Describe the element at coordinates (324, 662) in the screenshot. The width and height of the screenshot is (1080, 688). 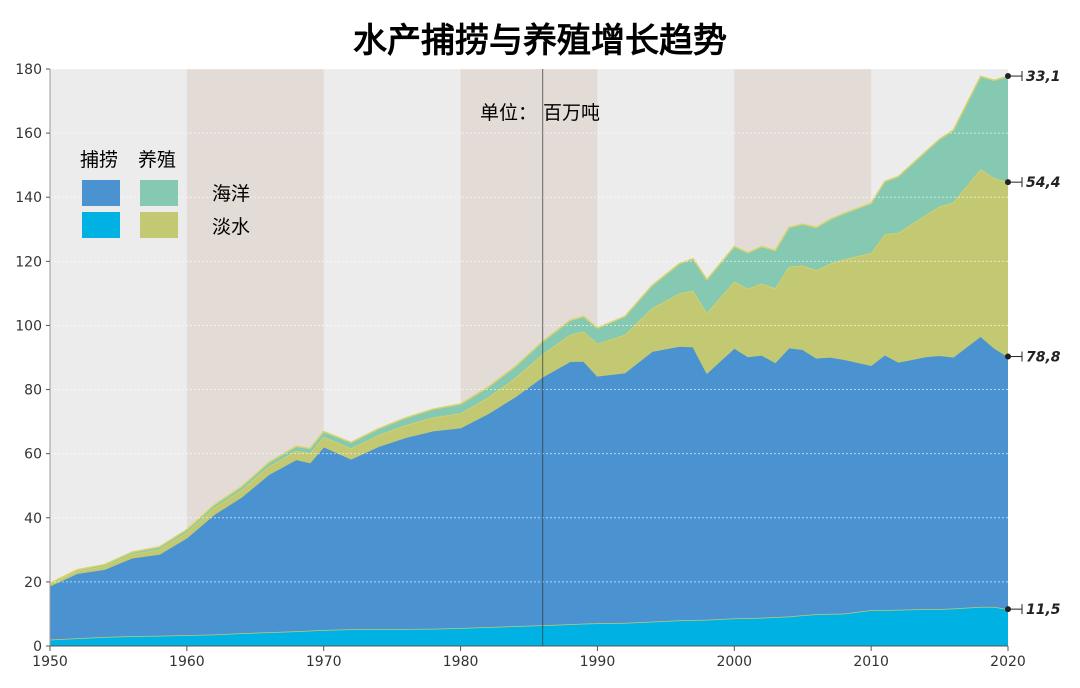
I see `x-tick-label-1970: 1970` at that location.